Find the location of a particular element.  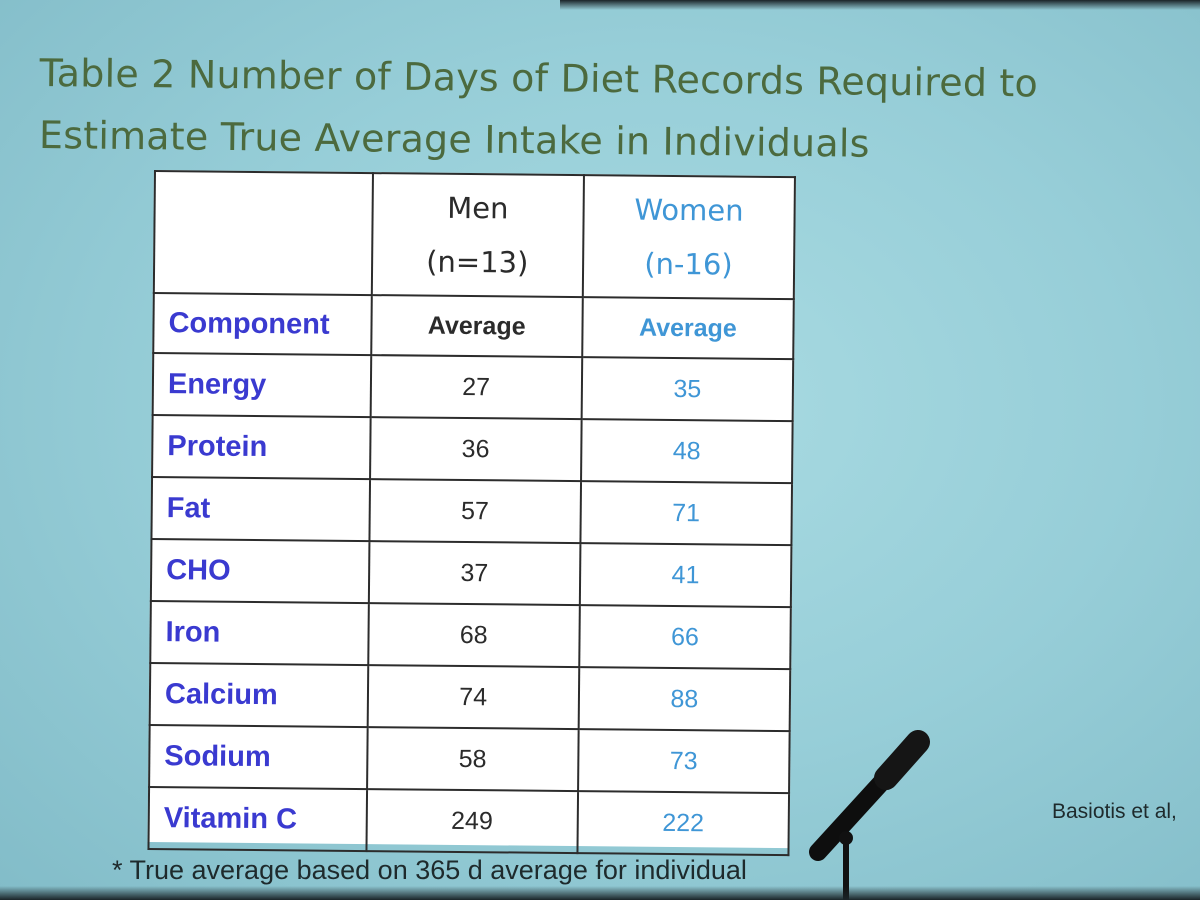

group-header-row: Men (n=13) Women (n-16) is located at coordinates (474, 235).